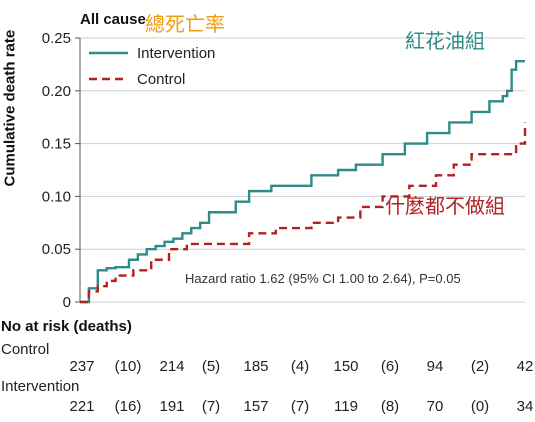 The image size is (535, 422). What do you see at coordinates (480, 366) in the screenshot?
I see `risk-value: (2)` at bounding box center [480, 366].